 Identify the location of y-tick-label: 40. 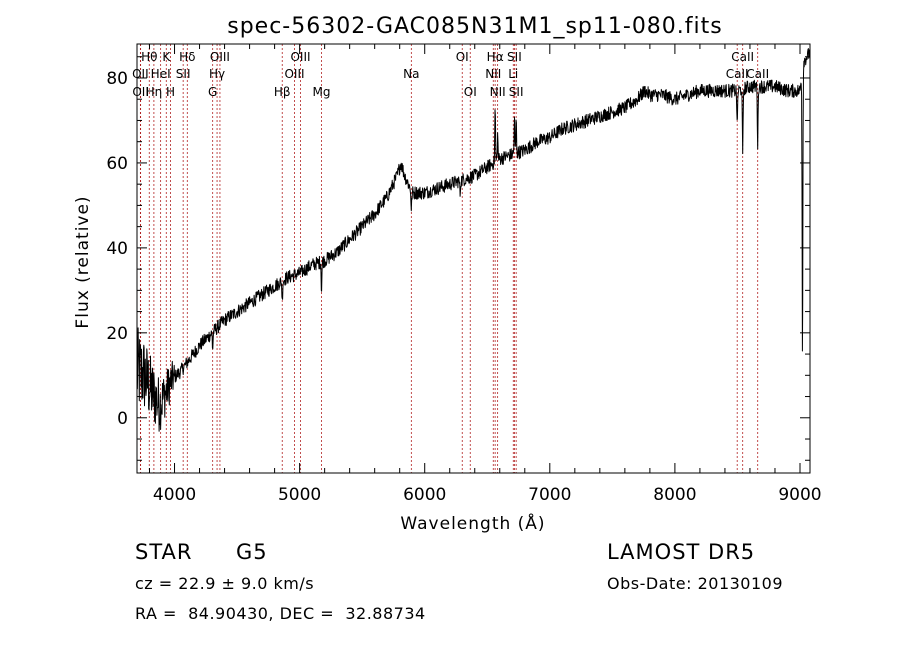
(117, 249).